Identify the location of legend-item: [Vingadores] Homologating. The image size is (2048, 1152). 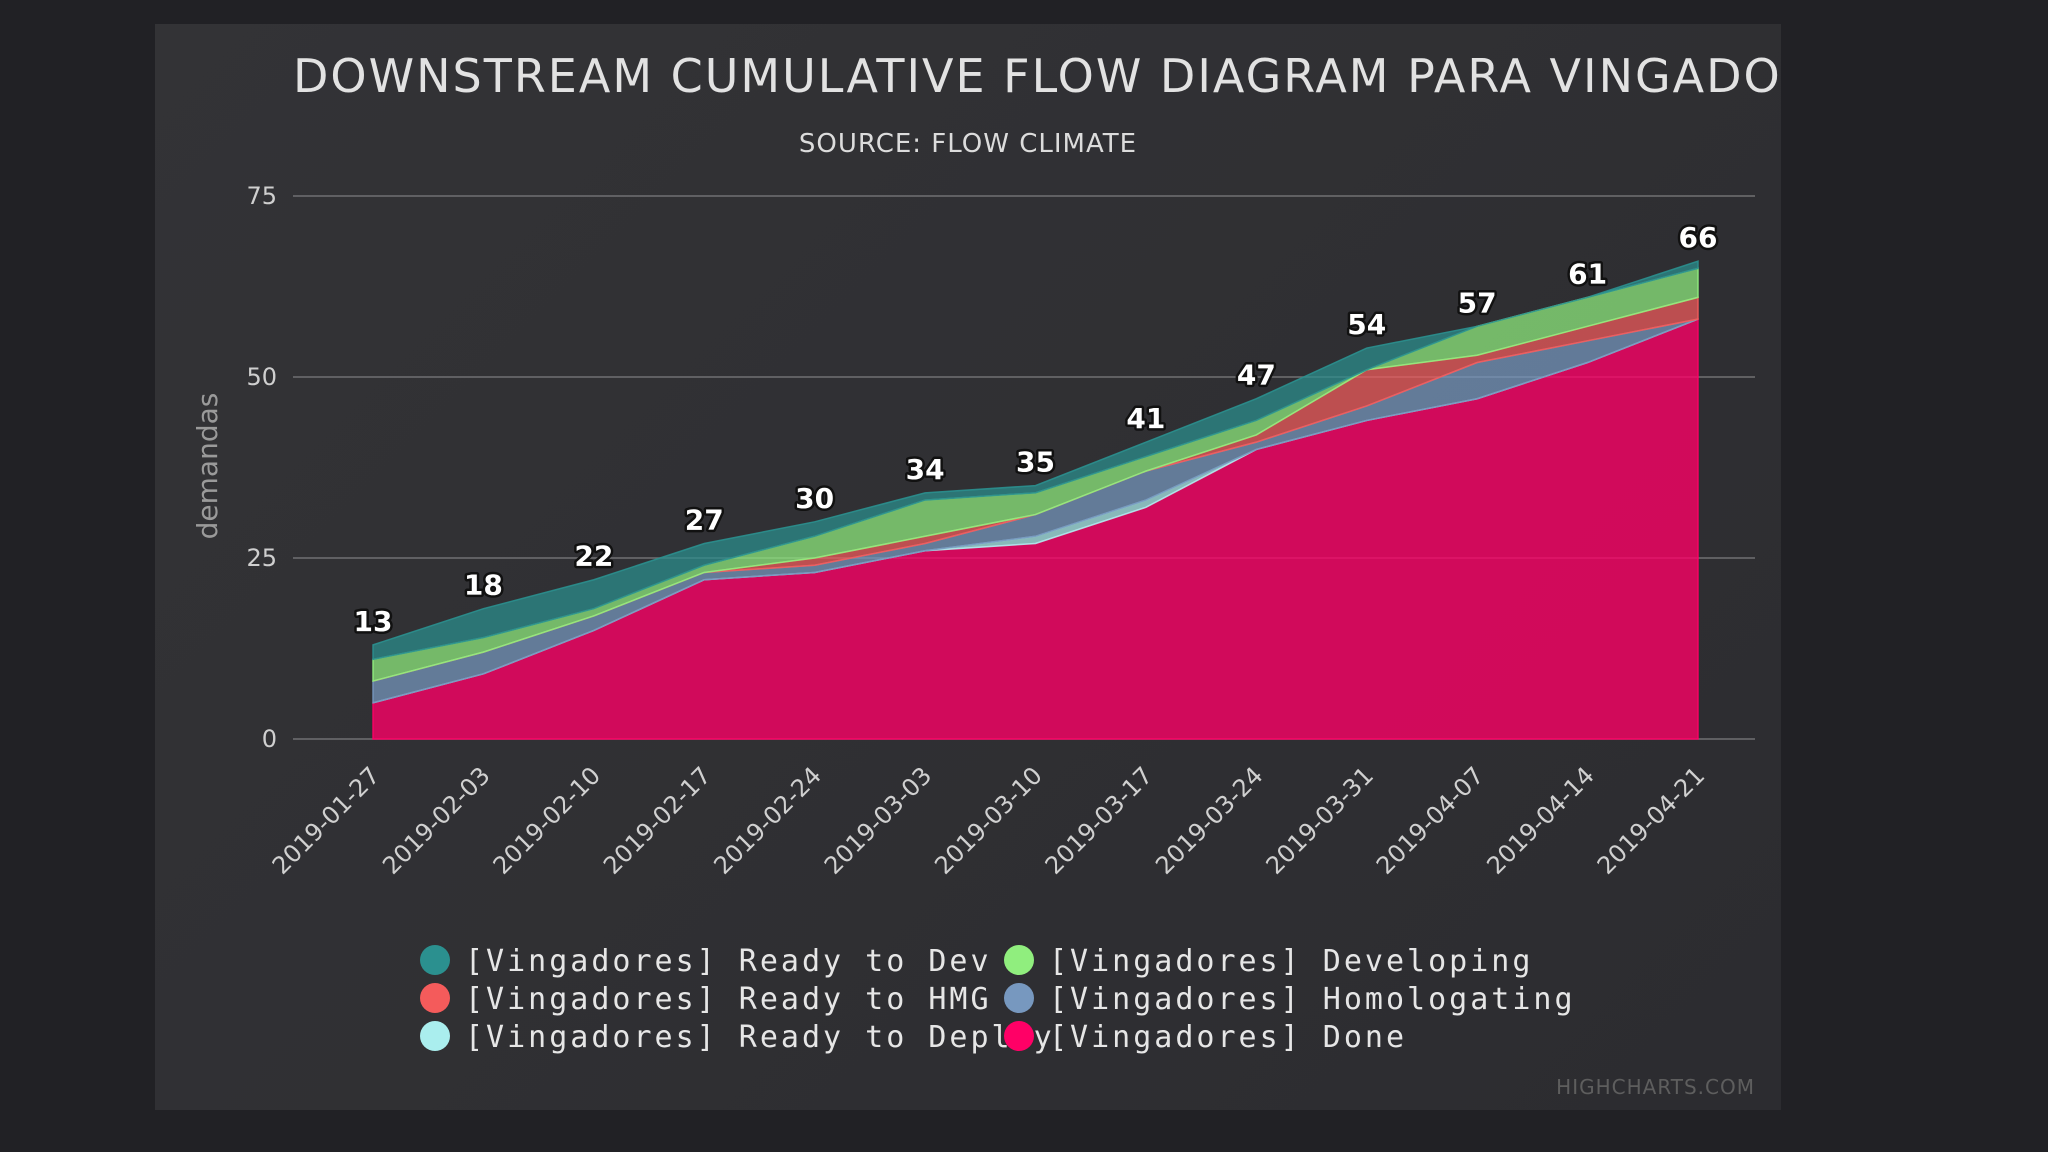
(1290, 999).